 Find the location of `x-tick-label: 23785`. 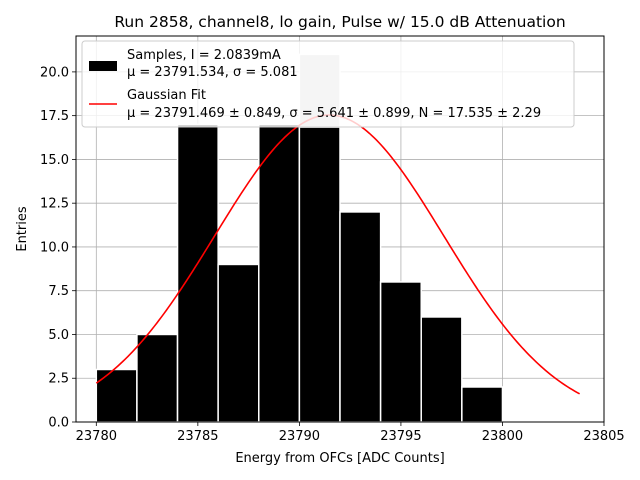

x-tick-label: 23785 is located at coordinates (197, 436).